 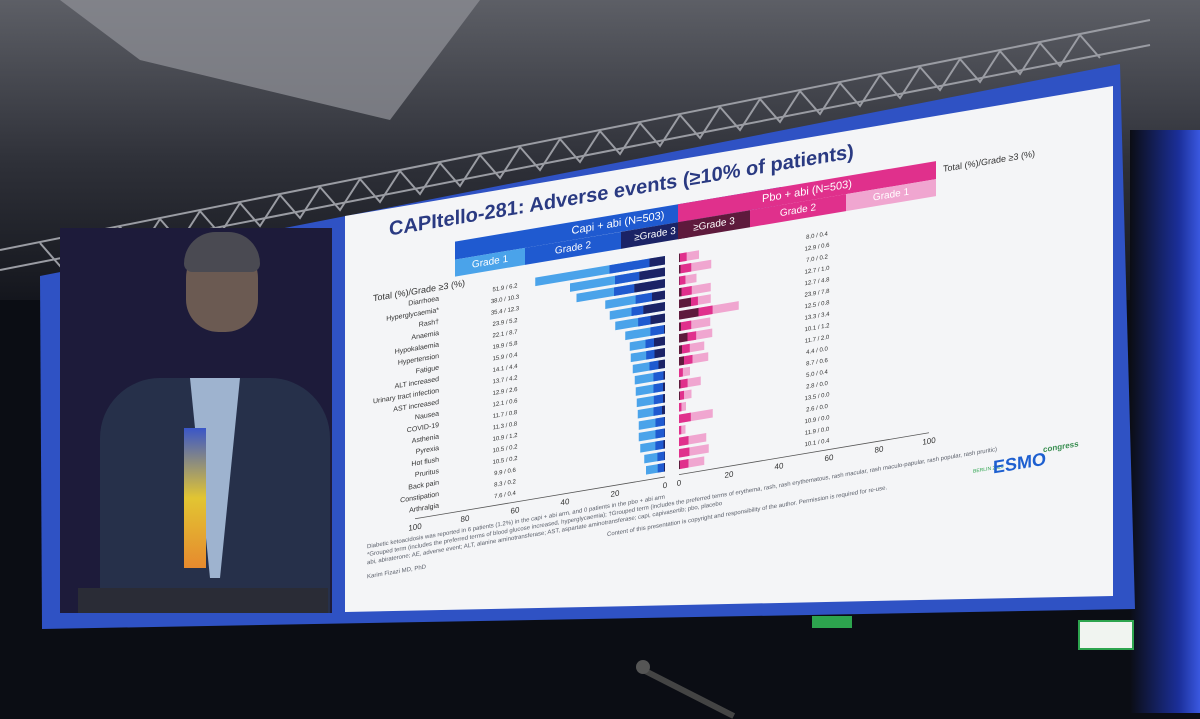 I want to click on pbo-value-label: 8.7 / 0.6, so click(x=817, y=363).